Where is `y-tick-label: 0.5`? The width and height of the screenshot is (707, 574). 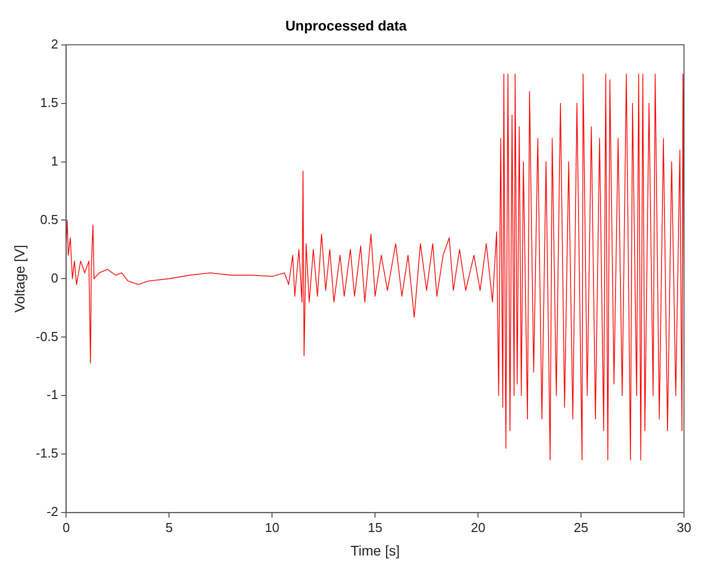
y-tick-label: 0.5 is located at coordinates (49, 219).